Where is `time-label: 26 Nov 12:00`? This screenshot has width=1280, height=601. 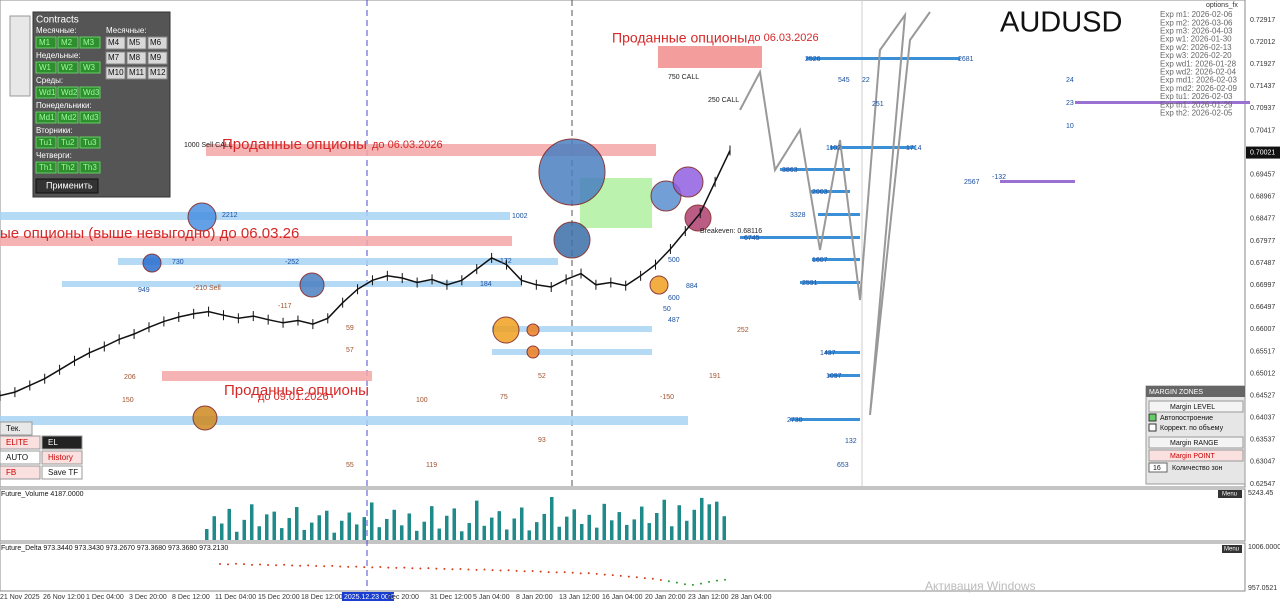 time-label: 26 Nov 12:00 is located at coordinates (64, 597).